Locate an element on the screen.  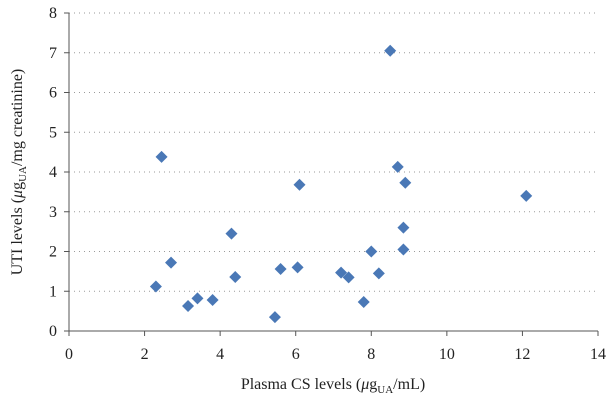
x-tick-label: 14 is located at coordinates (598, 354).